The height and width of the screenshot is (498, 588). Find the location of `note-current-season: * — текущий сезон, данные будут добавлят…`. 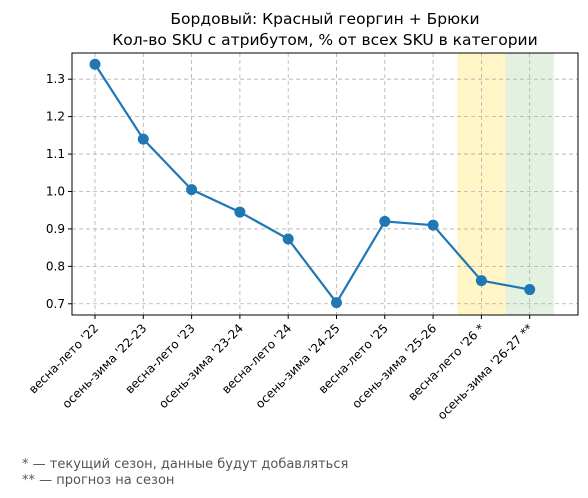

note-current-season: * — текущий сезон, данные будут добавлят… is located at coordinates (185, 464).